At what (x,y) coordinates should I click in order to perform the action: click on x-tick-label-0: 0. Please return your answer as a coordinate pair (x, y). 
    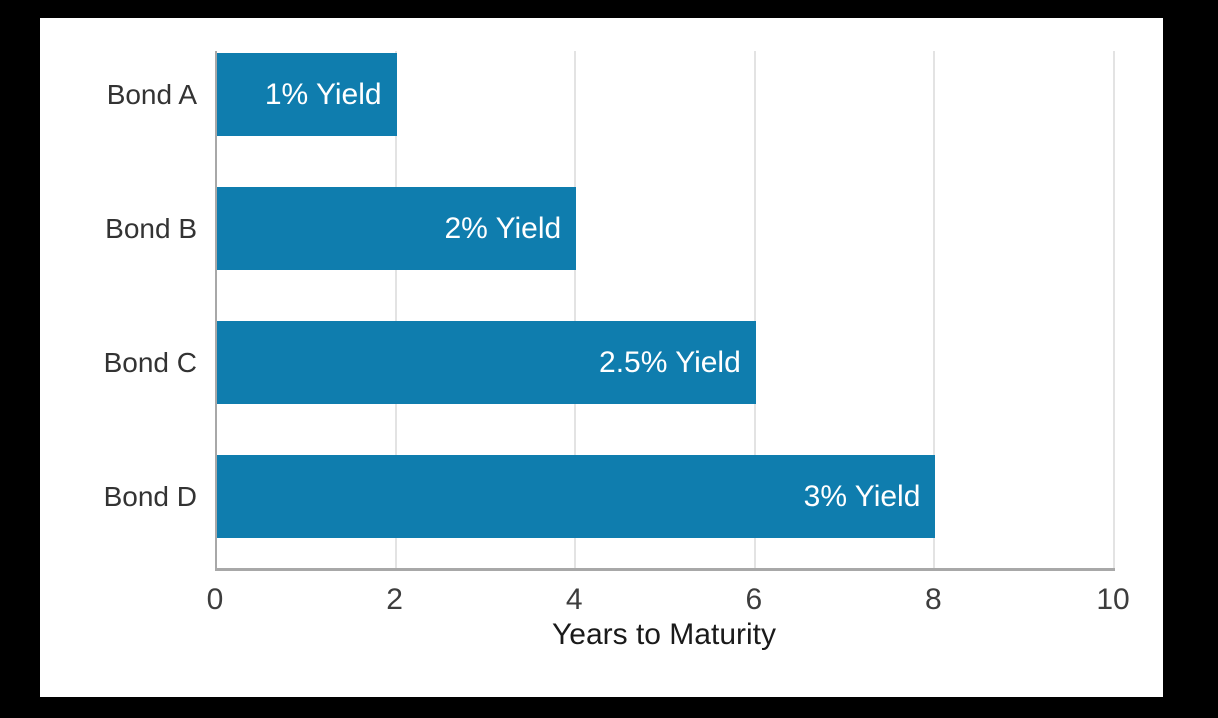
    Looking at the image, I should click on (215, 599).